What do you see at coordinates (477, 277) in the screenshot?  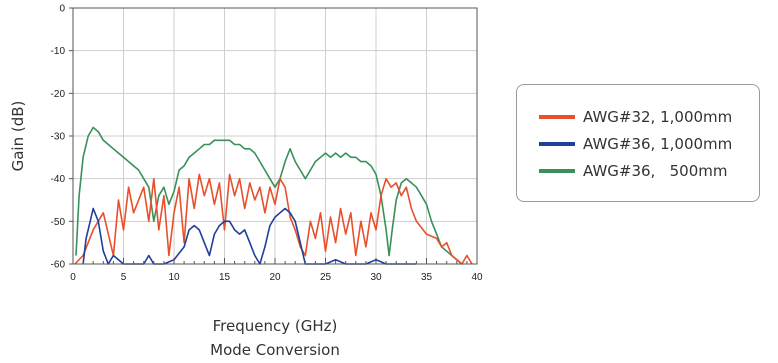 I see `x-tick-label: 40` at bounding box center [477, 277].